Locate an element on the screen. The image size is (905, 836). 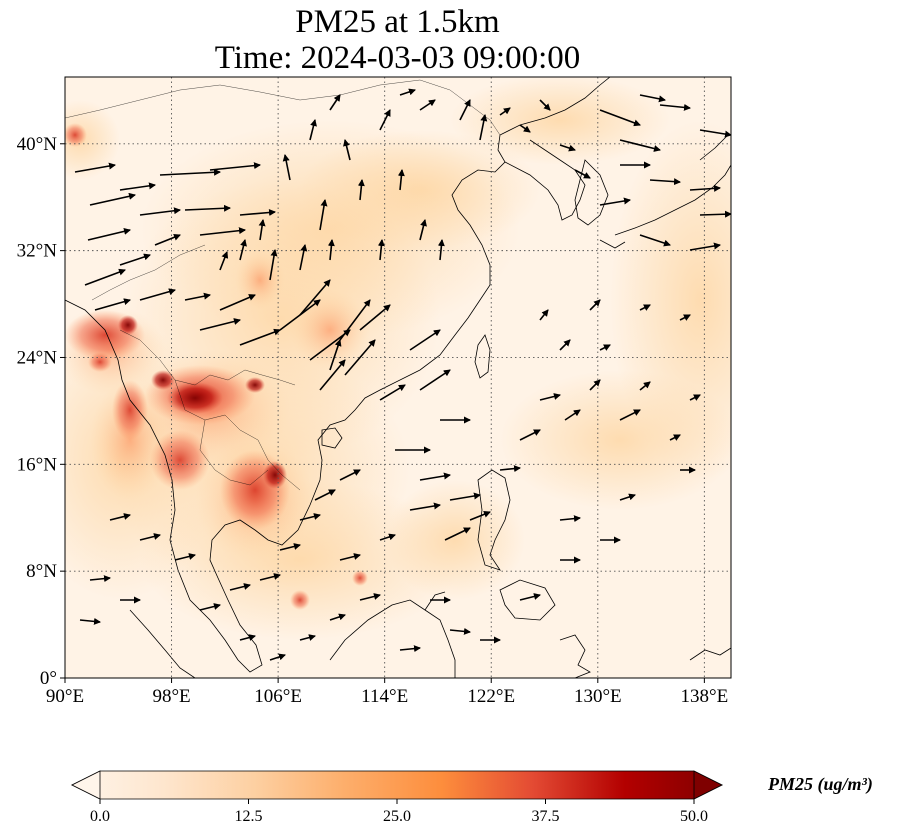
coastline-newguinea is located at coordinates (710, 654).